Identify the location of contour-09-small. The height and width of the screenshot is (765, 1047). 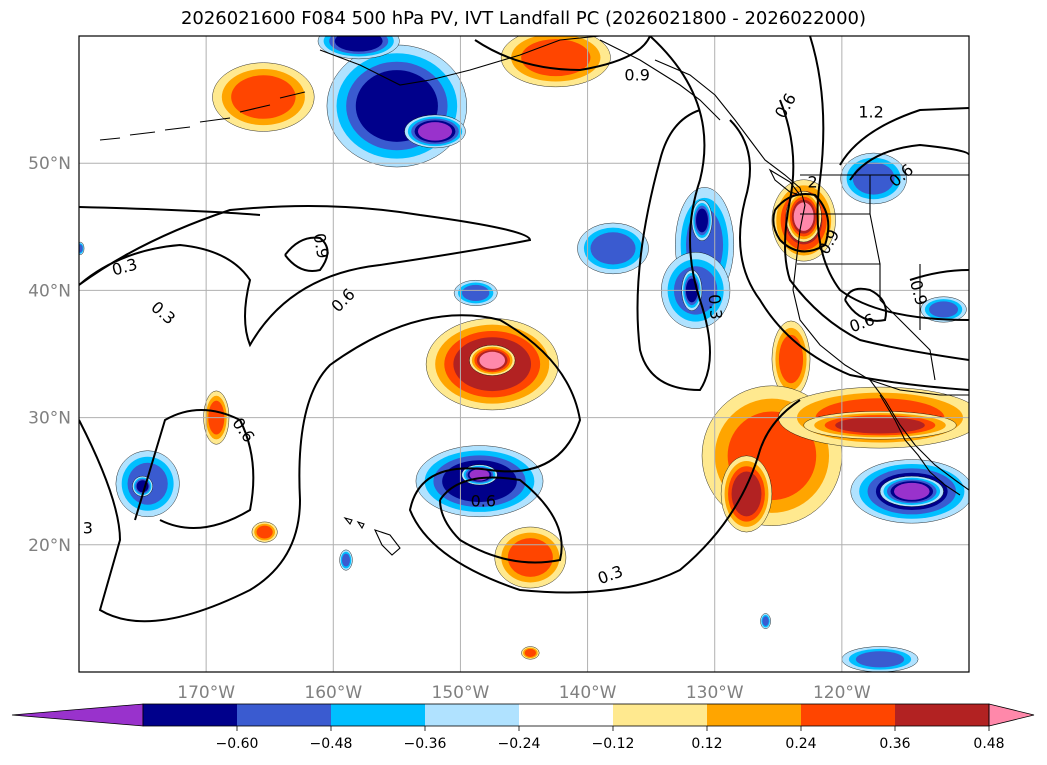
(306, 254).